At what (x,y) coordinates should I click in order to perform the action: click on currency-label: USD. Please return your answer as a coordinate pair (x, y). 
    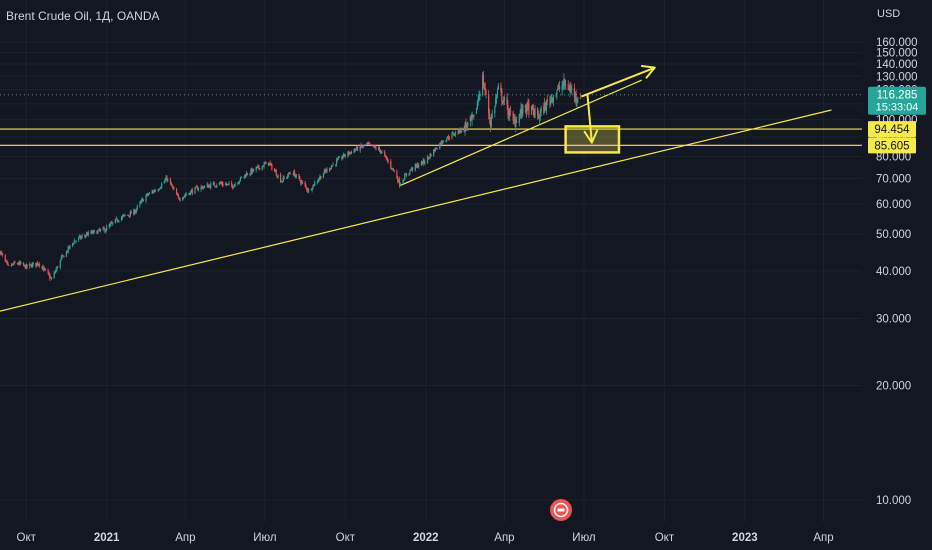
    Looking at the image, I should click on (889, 14).